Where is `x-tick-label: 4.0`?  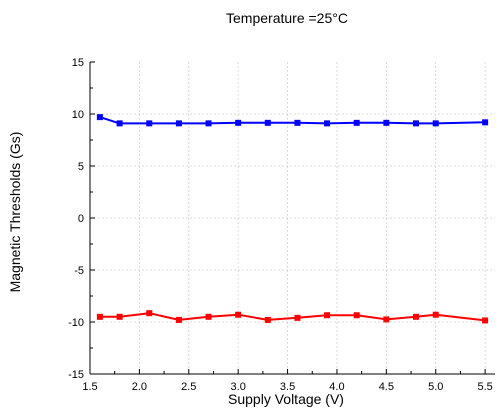 x-tick-label: 4.0 is located at coordinates (336, 387).